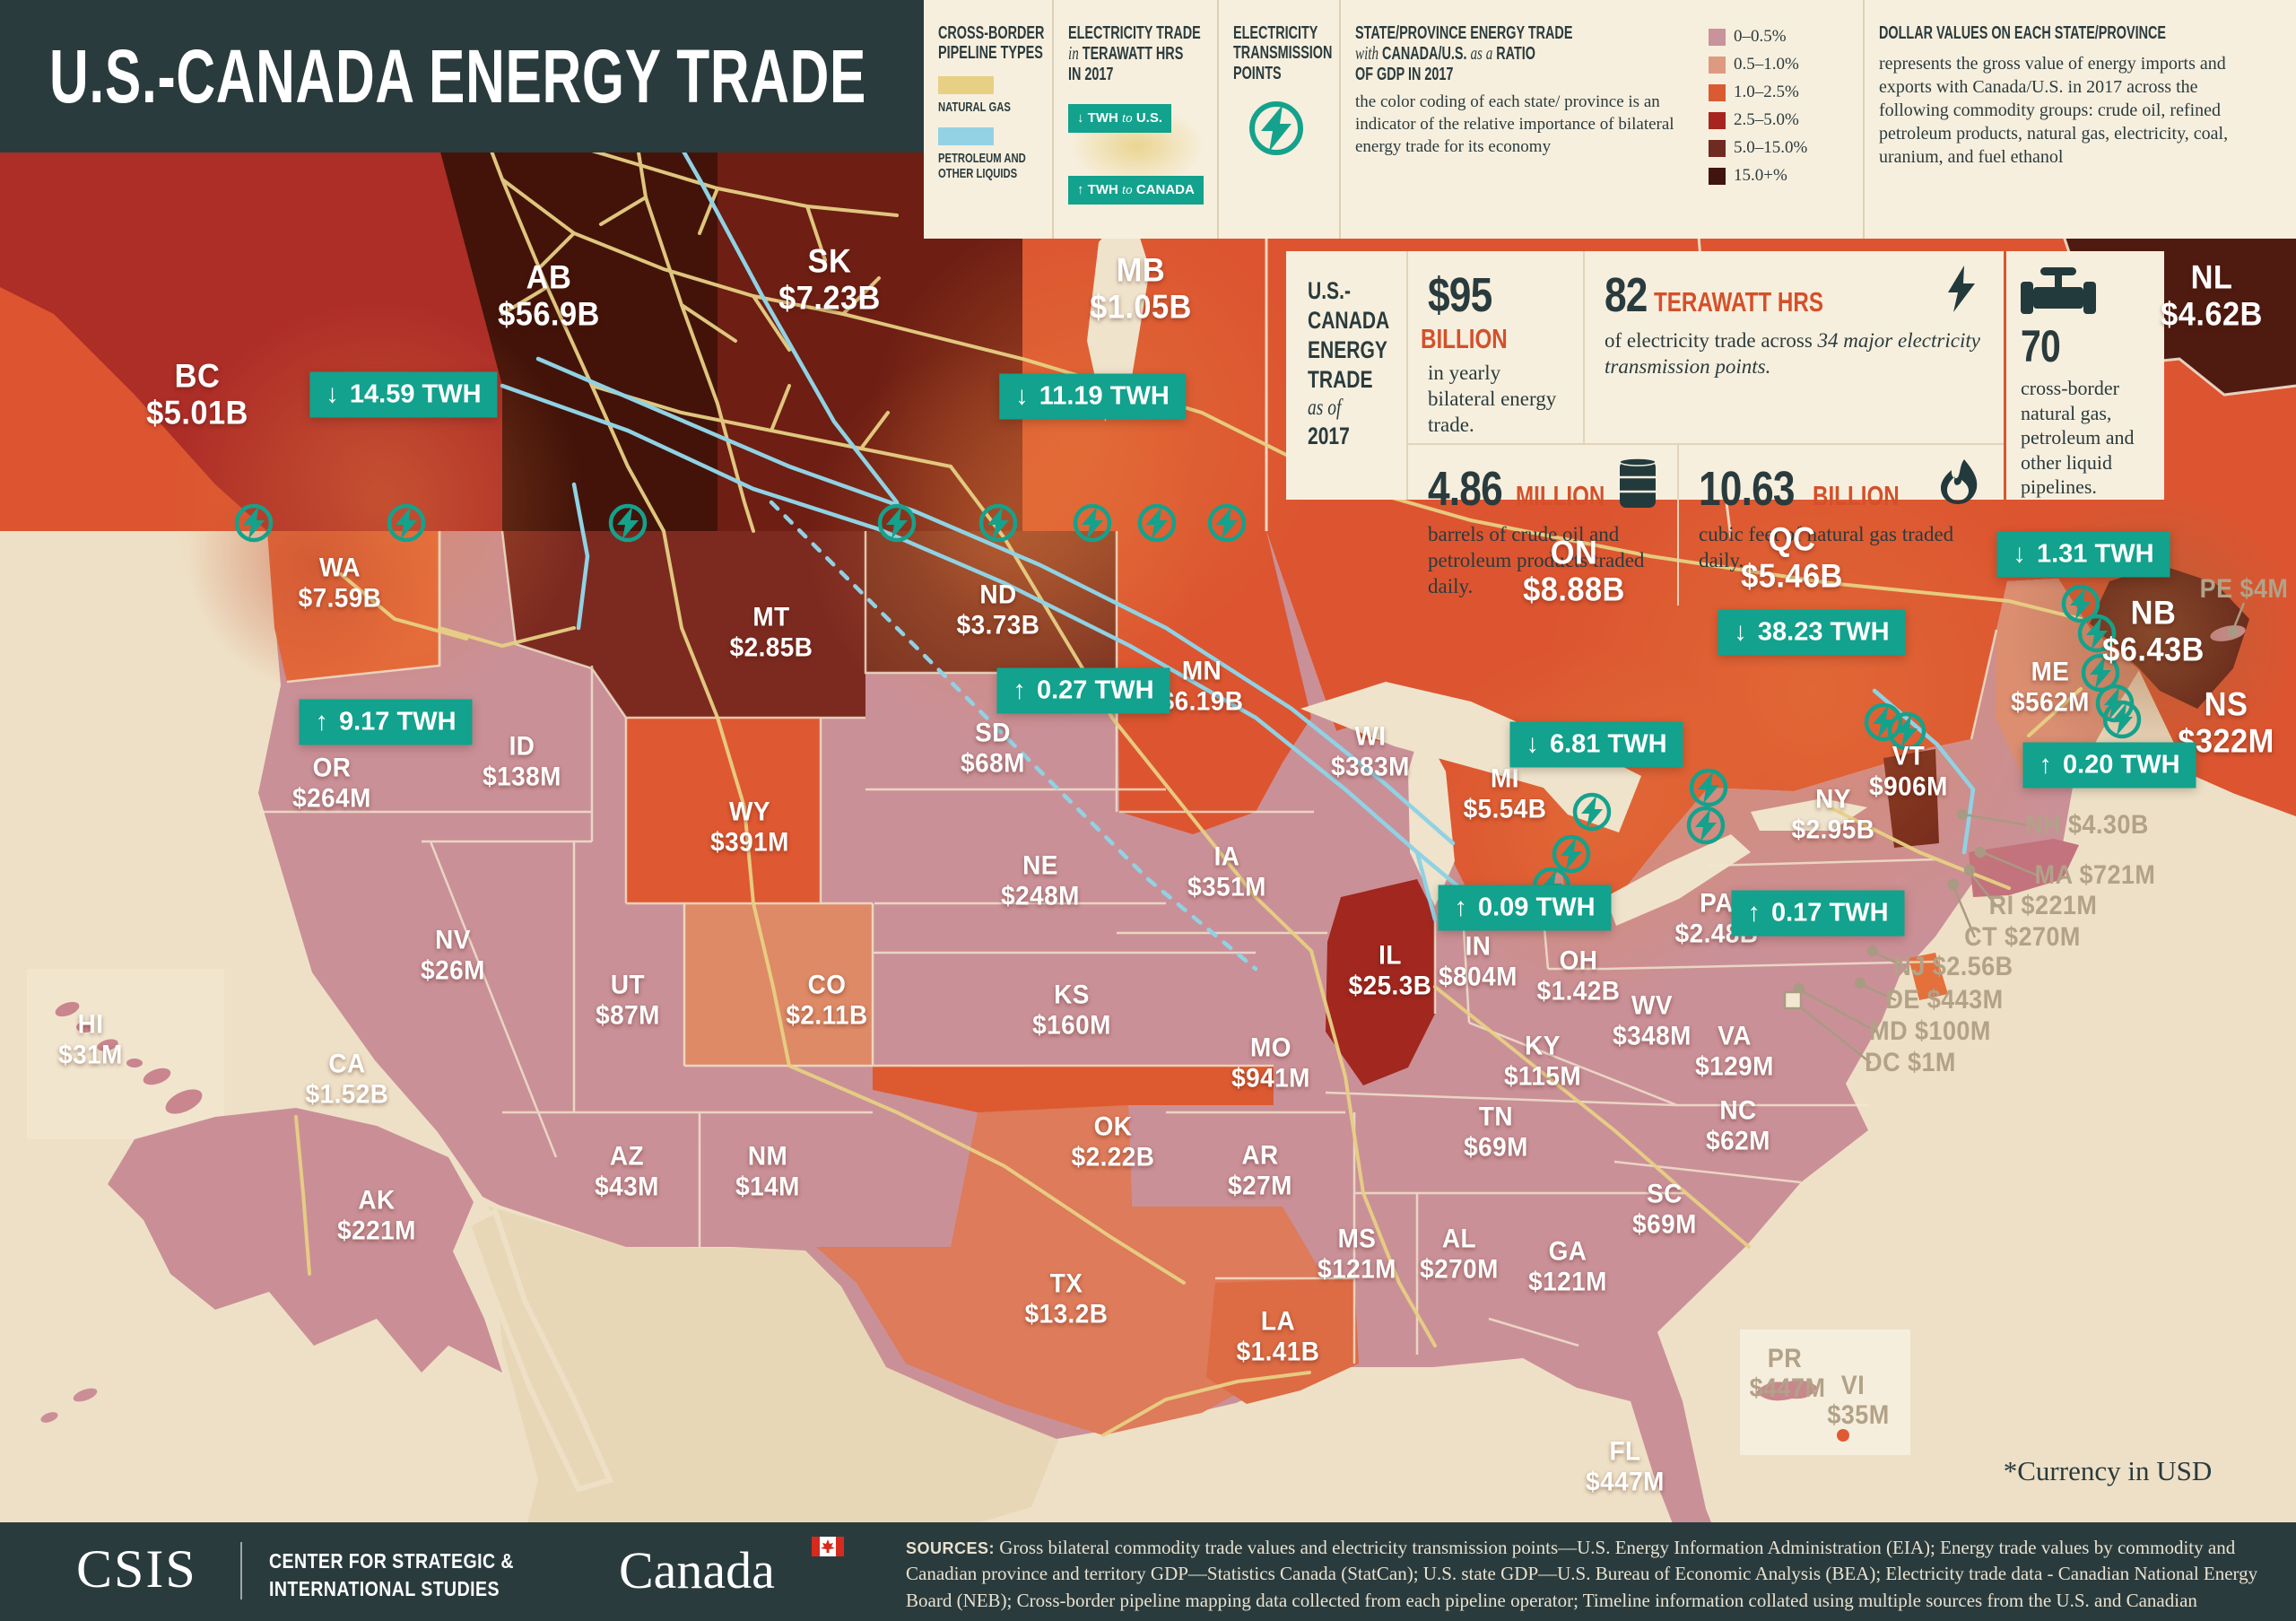 Image resolution: width=2296 pixels, height=1621 pixels. Describe the element at coordinates (305, 1240) in the screenshot. I see `alaska-landmass` at that location.